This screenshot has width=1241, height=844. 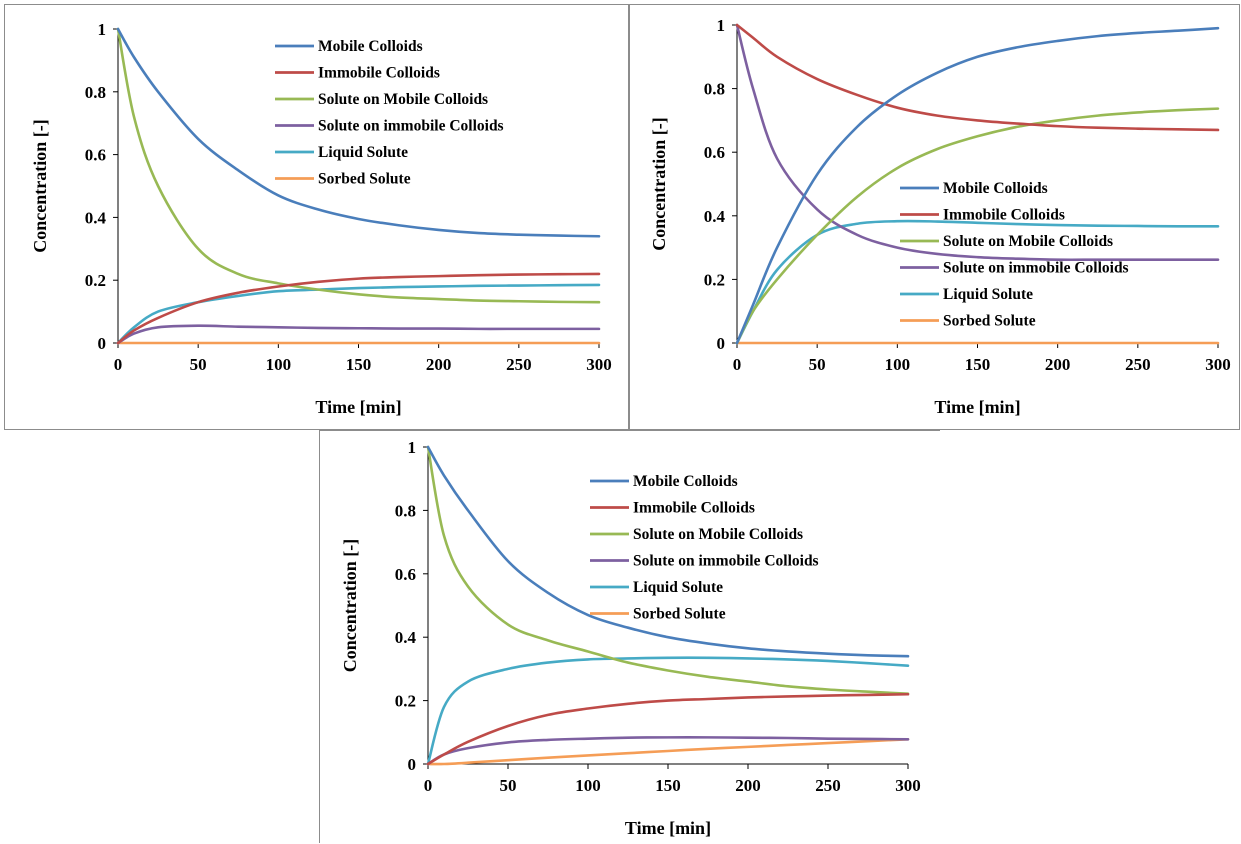 I want to click on series-line-sorbed-solute, so click(x=668, y=751).